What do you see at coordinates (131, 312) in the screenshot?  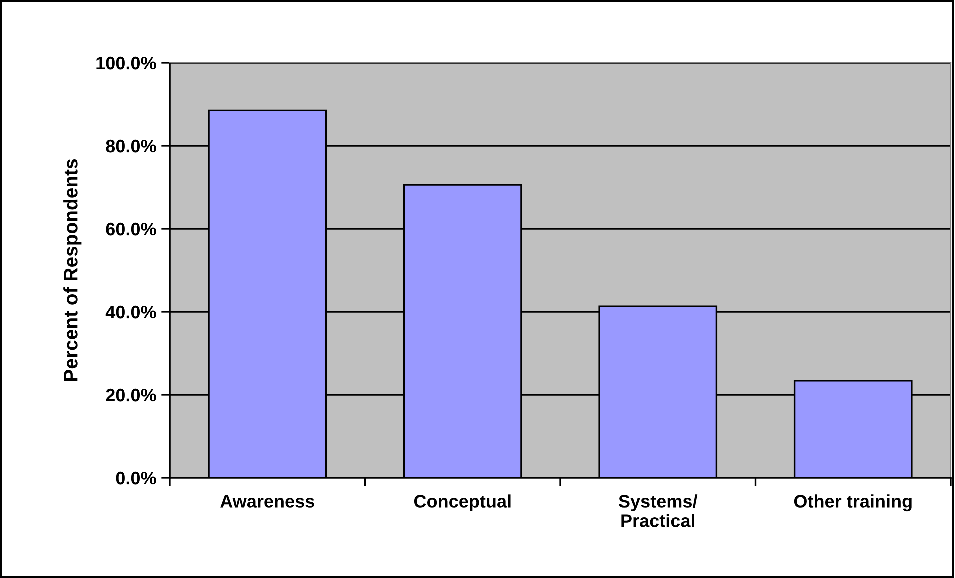 I see `y-tick-label: 40.0%` at bounding box center [131, 312].